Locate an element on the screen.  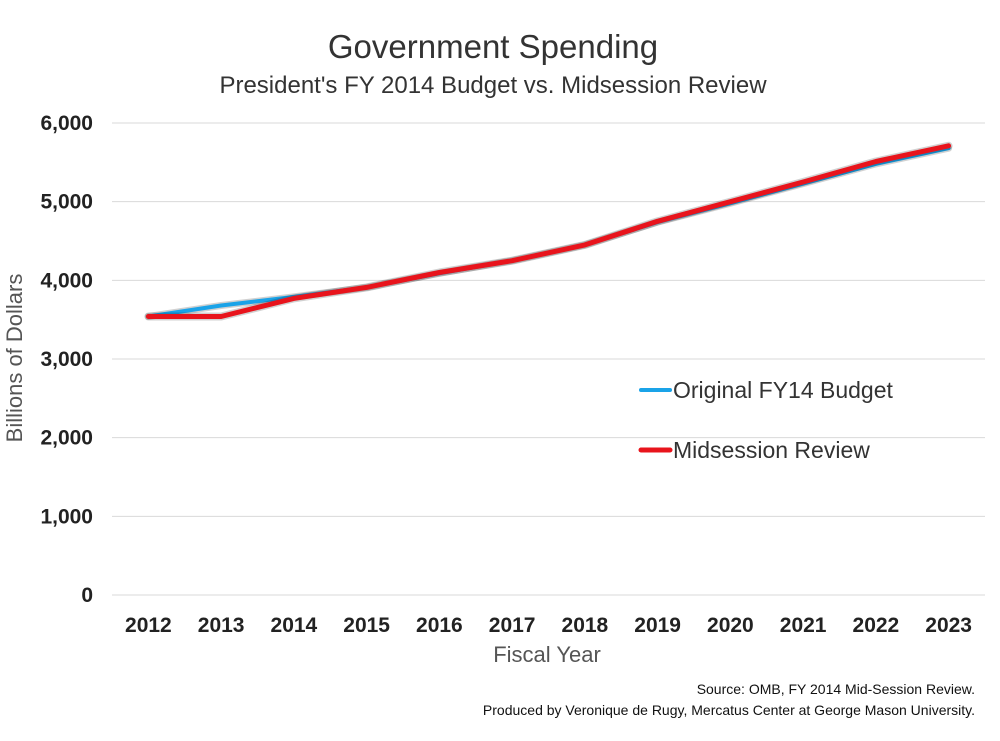
x-tick-label: 2012 is located at coordinates (148, 625).